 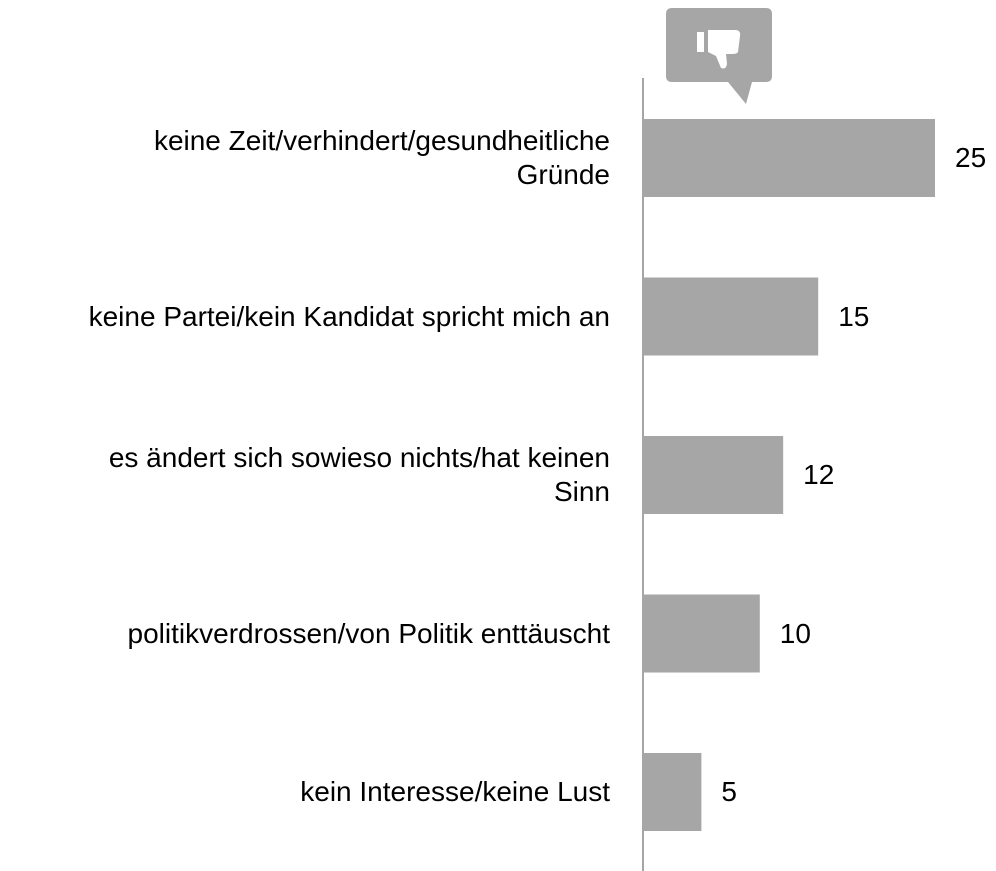 I want to click on dislike-icon, so click(x=719, y=56).